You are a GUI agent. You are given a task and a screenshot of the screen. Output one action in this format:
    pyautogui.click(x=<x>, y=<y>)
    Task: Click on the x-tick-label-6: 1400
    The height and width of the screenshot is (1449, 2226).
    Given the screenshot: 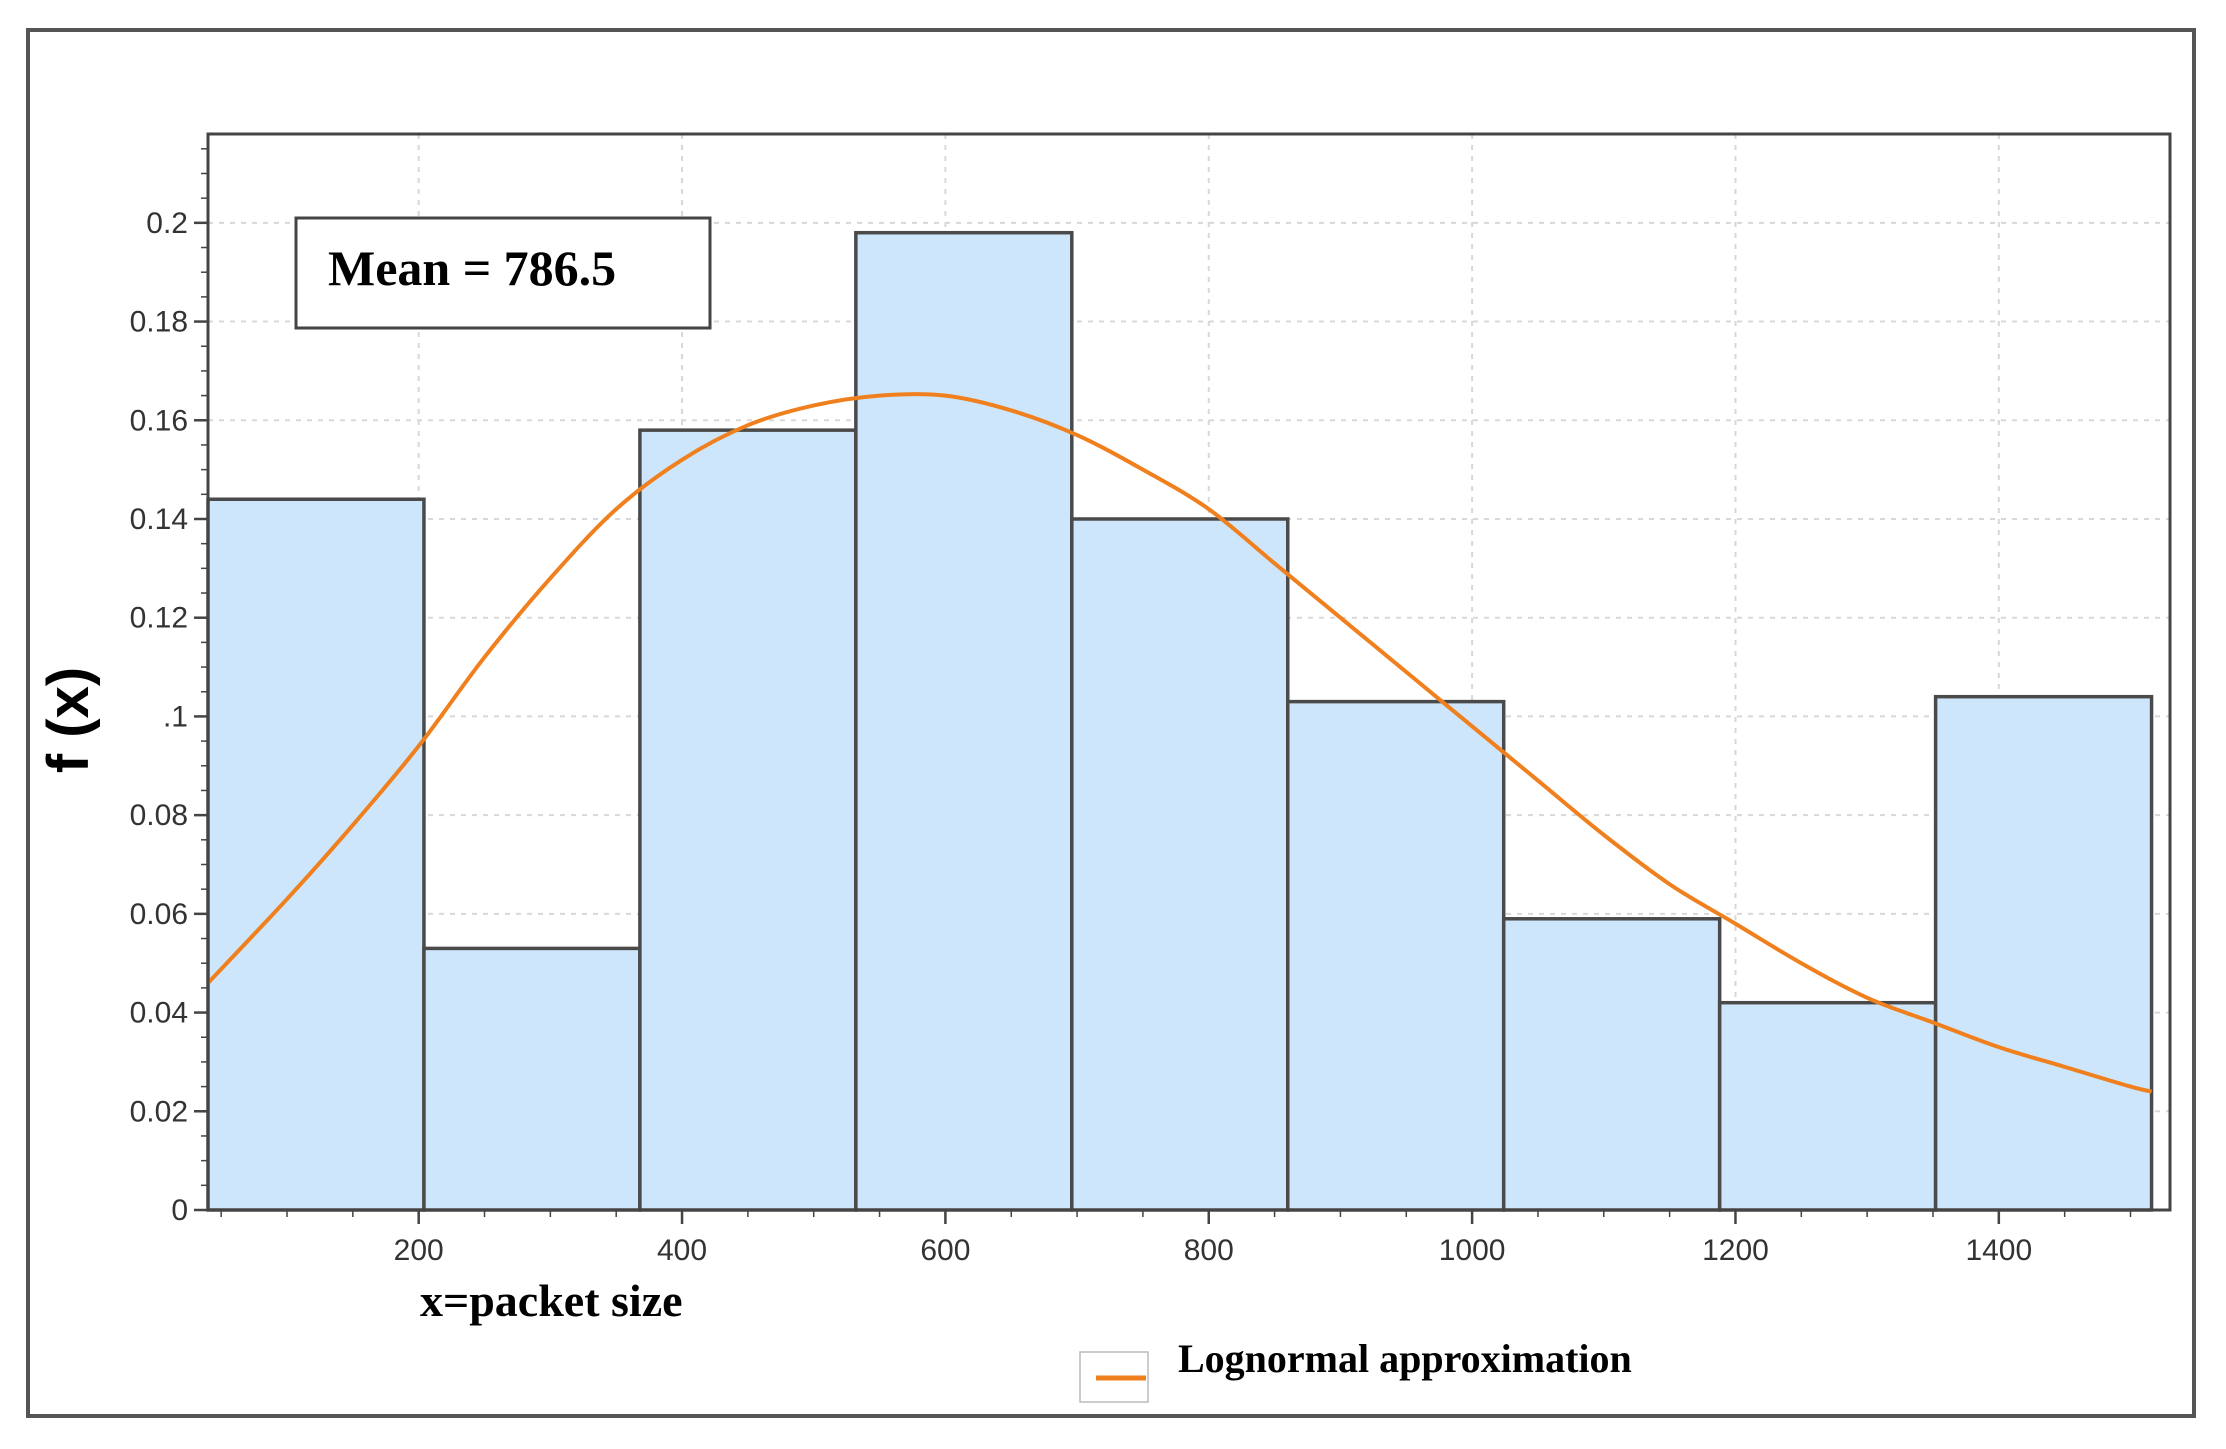 What is the action you would take?
    pyautogui.click(x=1998, y=1250)
    